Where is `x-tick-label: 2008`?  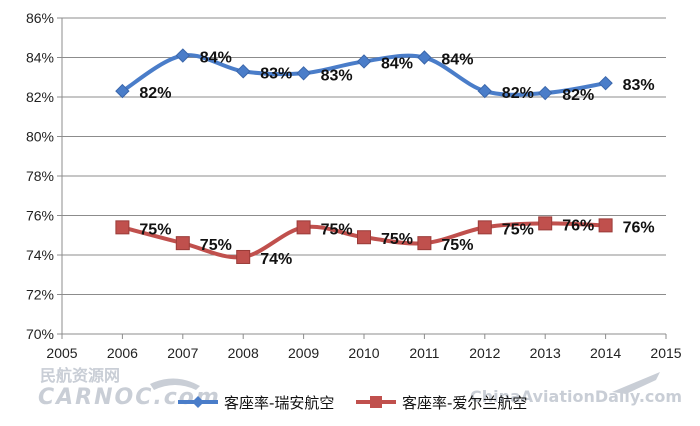
x-tick-label: 2008 is located at coordinates (243, 353).